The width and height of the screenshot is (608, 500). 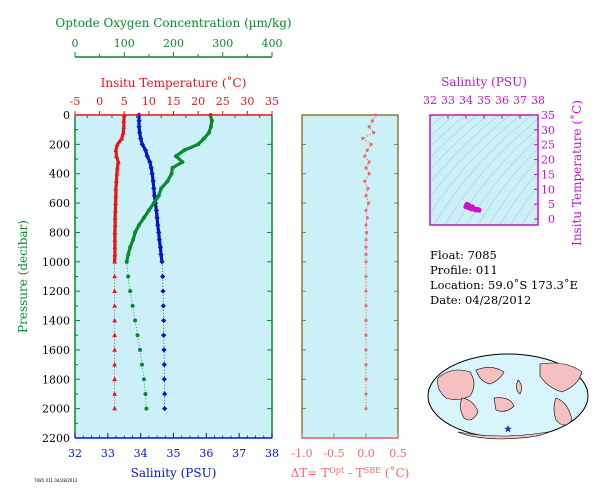 I want to click on delta-tick-label: 0.0, so click(x=366, y=453).